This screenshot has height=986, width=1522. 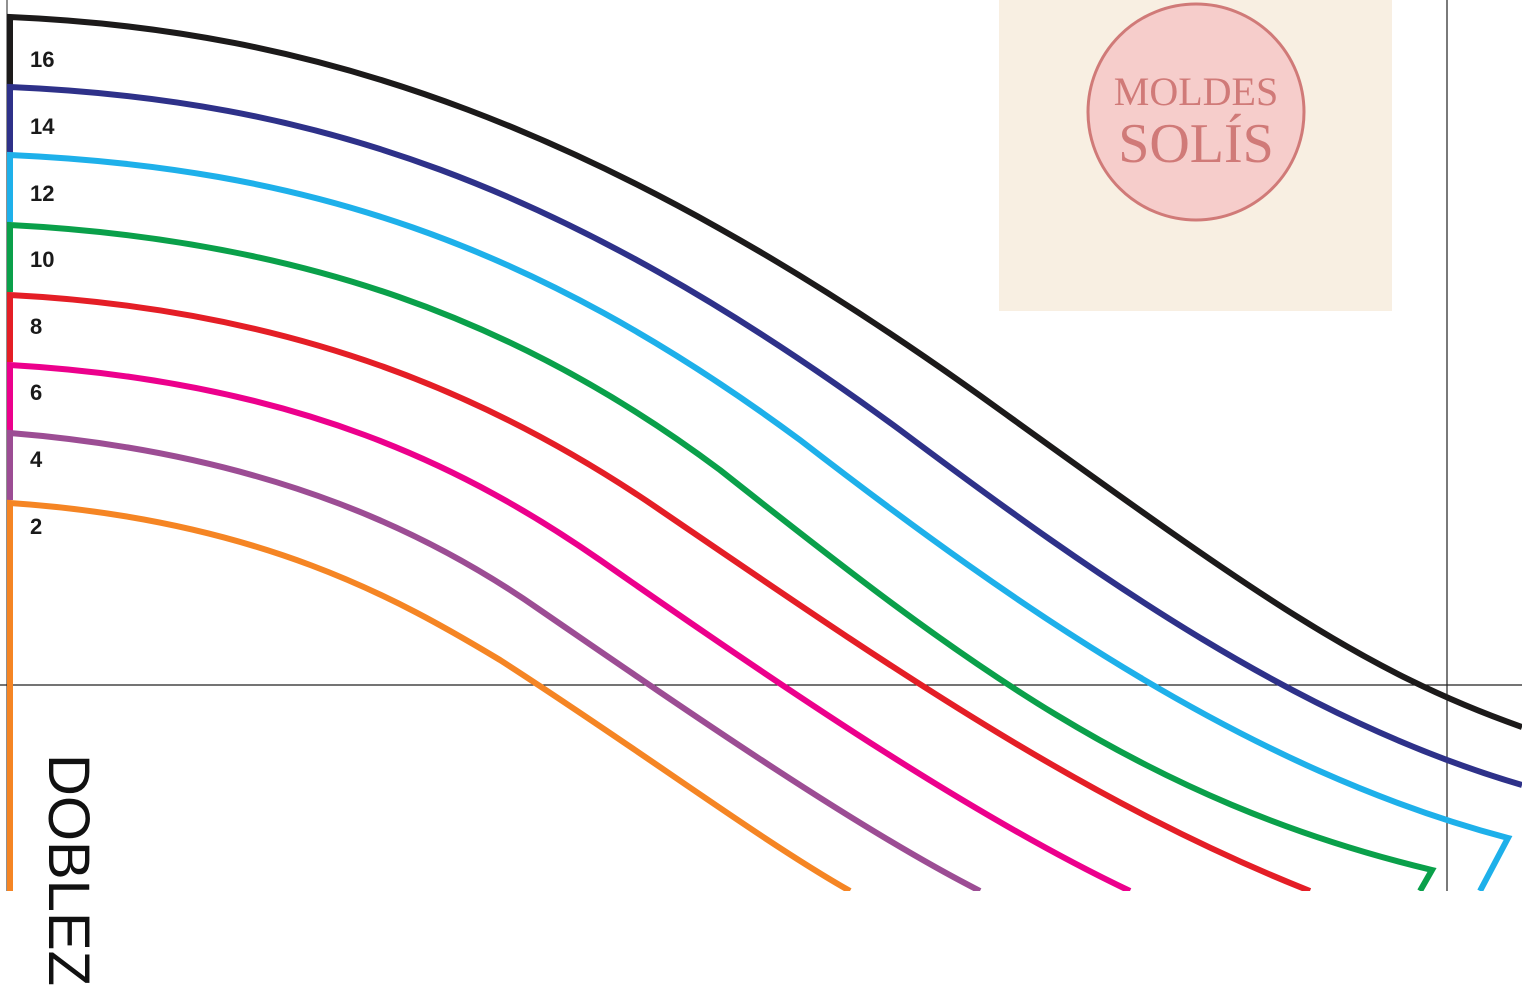 What do you see at coordinates (1196, 91) in the screenshot?
I see `logo-line-1: MOLDES` at bounding box center [1196, 91].